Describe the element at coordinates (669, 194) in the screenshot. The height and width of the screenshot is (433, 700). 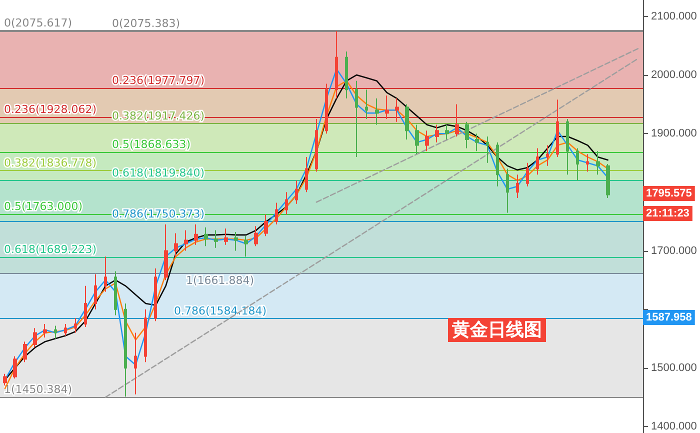
I see `text: 1795.575` at that location.